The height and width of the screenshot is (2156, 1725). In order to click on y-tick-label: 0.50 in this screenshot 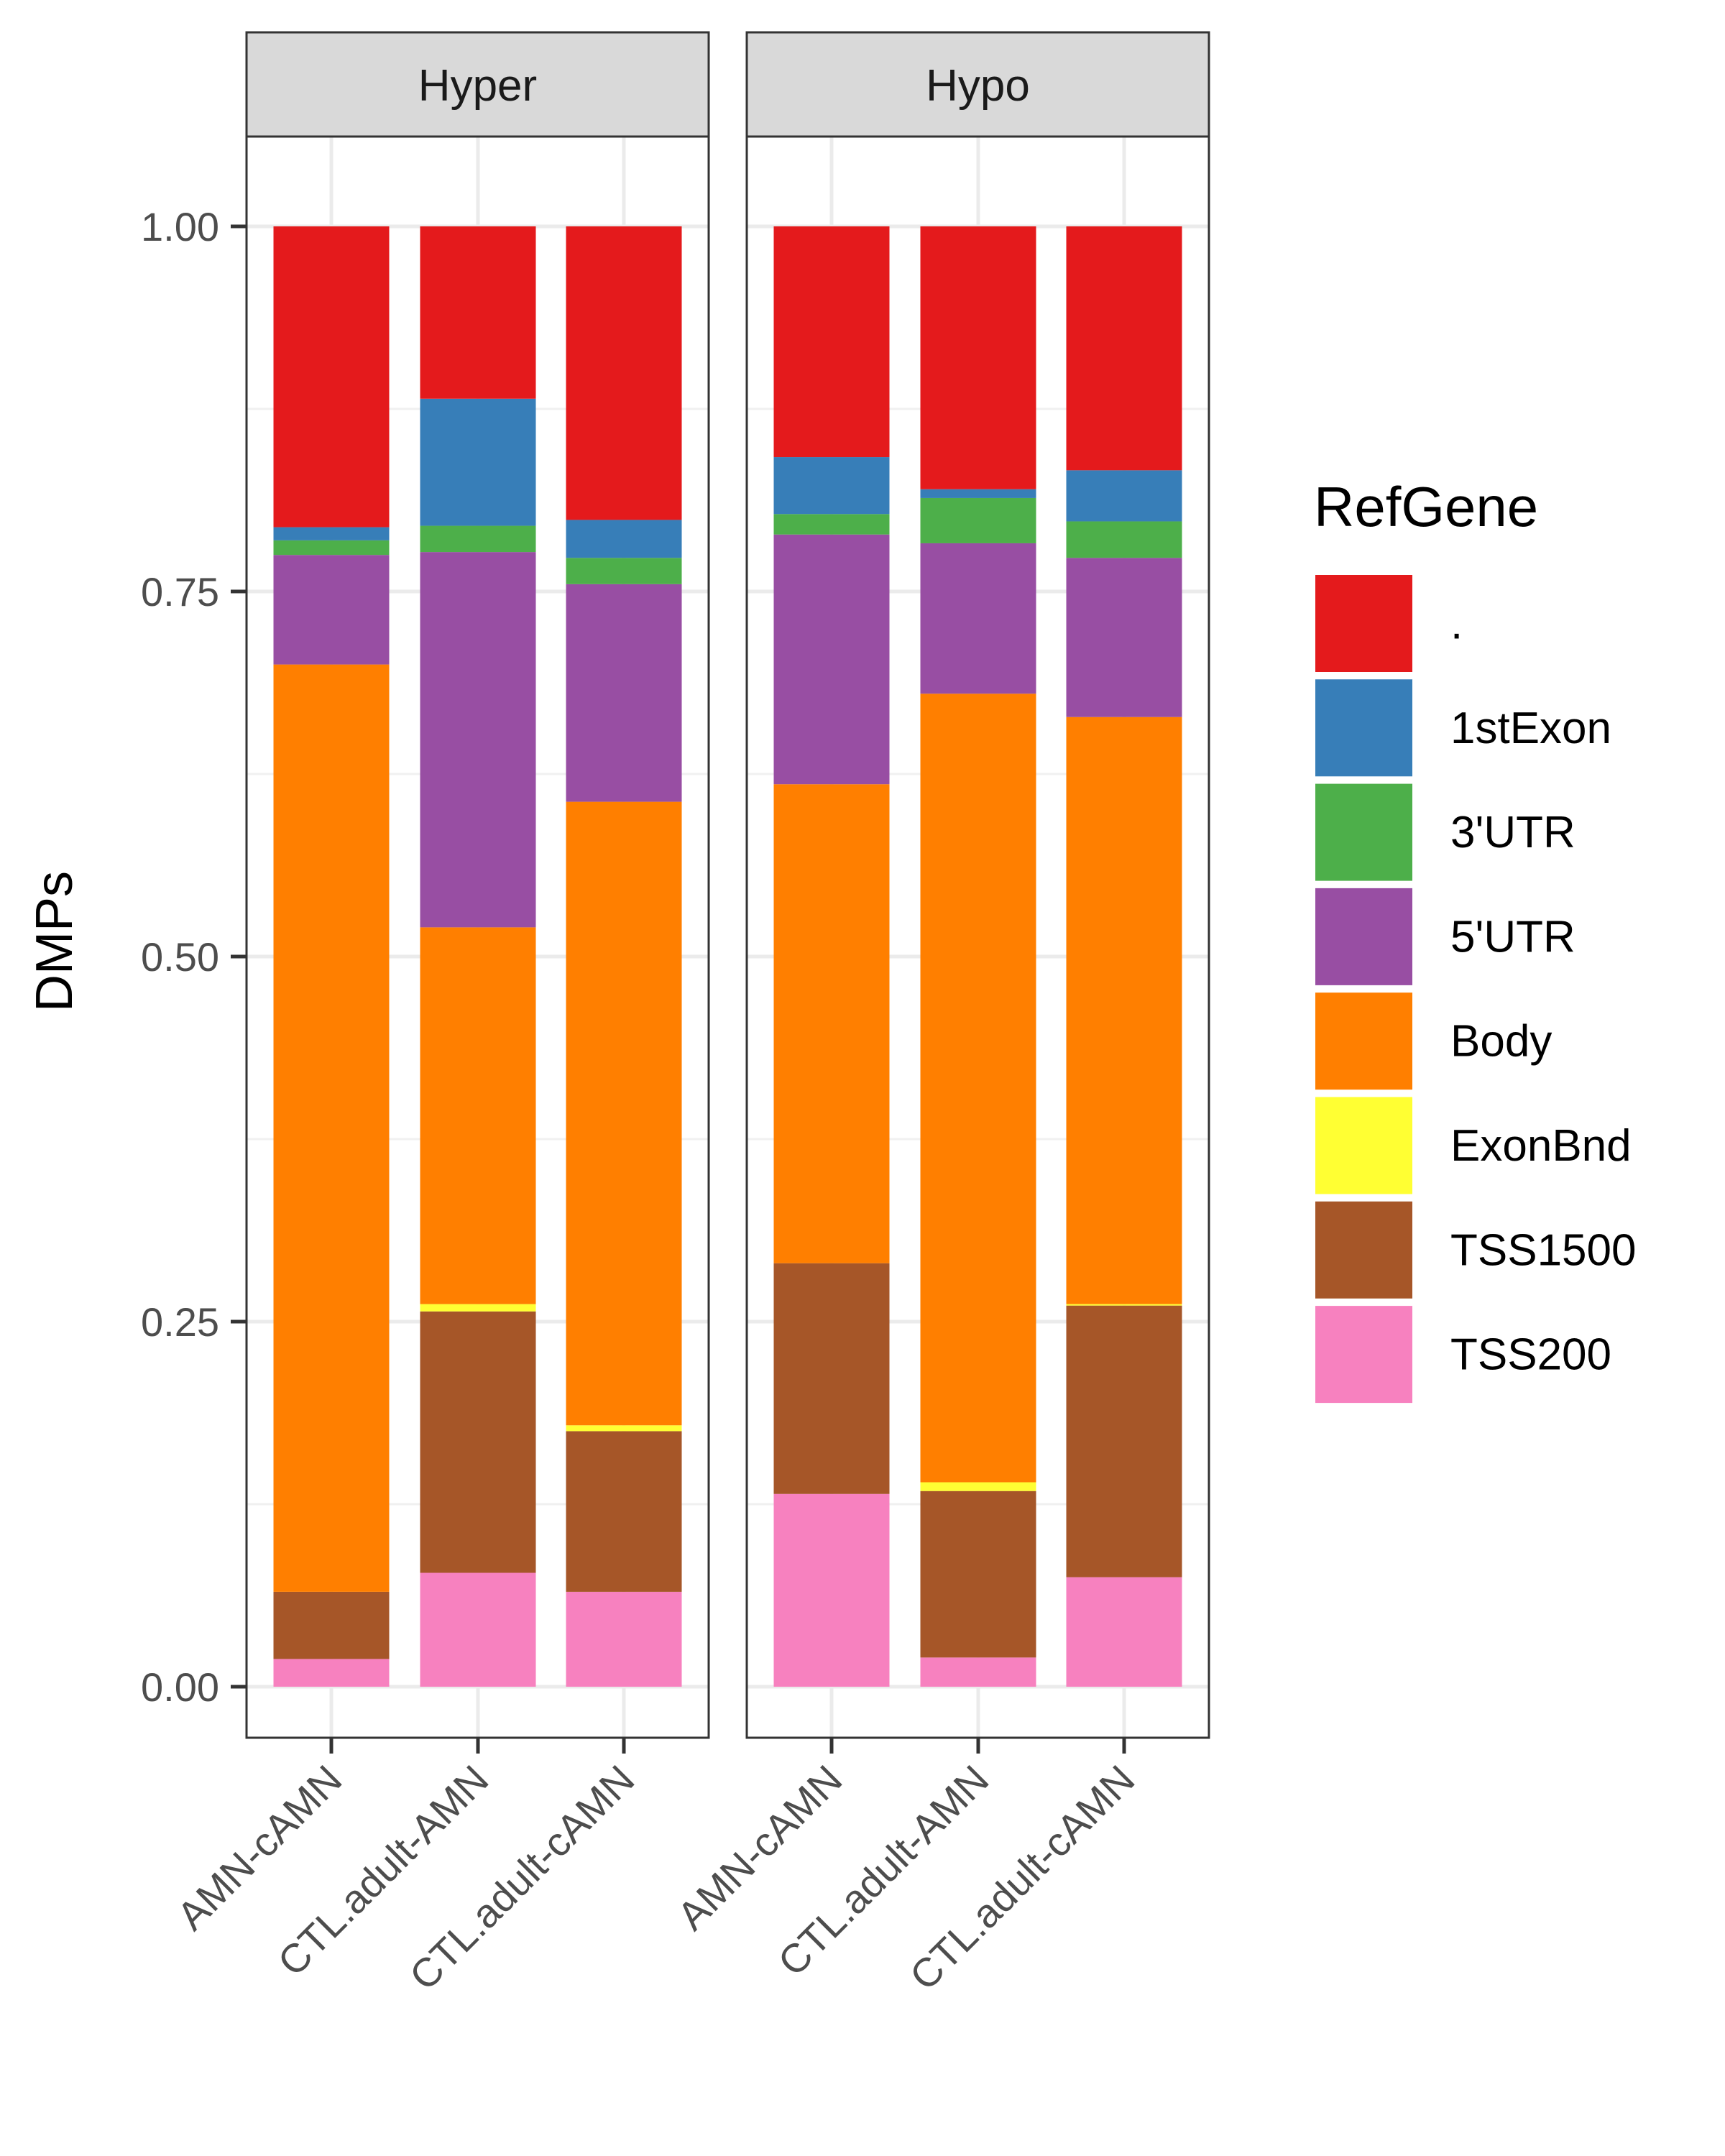, I will do `click(180, 957)`.